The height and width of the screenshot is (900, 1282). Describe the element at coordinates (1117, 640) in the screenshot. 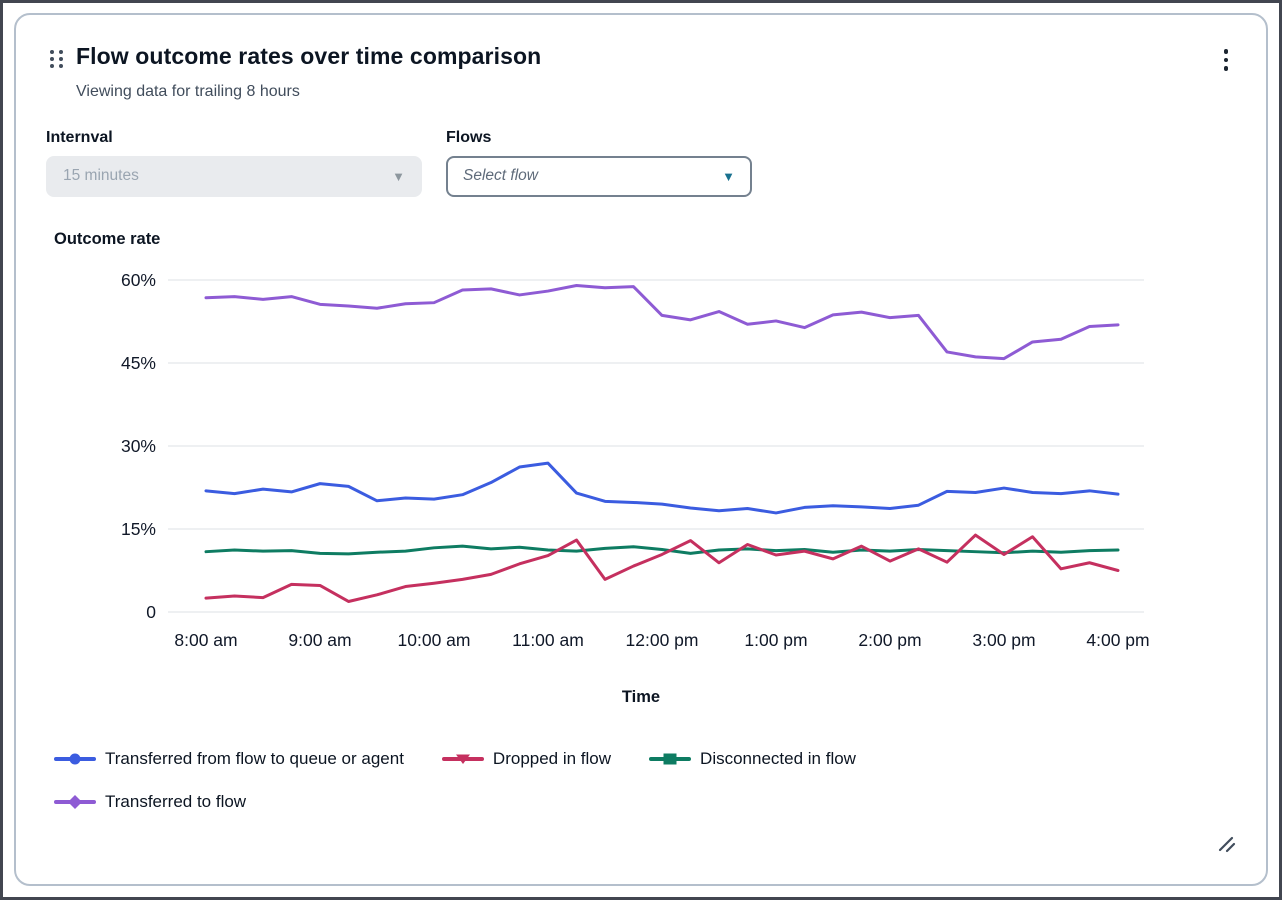

I see `x-tick-label: 4:00 pm` at that location.